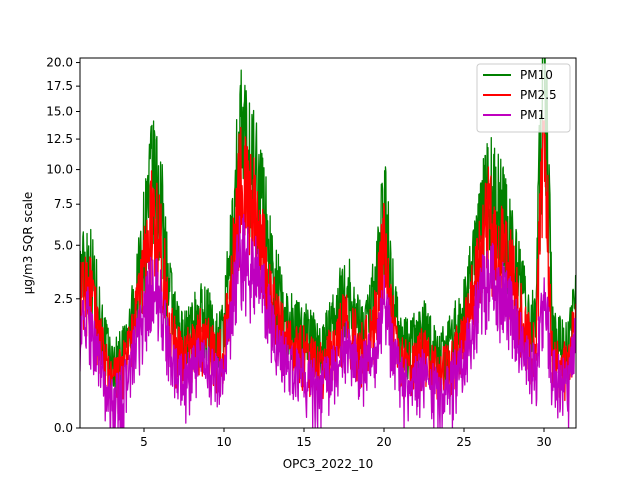 The image size is (640, 484). What do you see at coordinates (59, 63) in the screenshot?
I see `y-tick-label: 20.0` at bounding box center [59, 63].